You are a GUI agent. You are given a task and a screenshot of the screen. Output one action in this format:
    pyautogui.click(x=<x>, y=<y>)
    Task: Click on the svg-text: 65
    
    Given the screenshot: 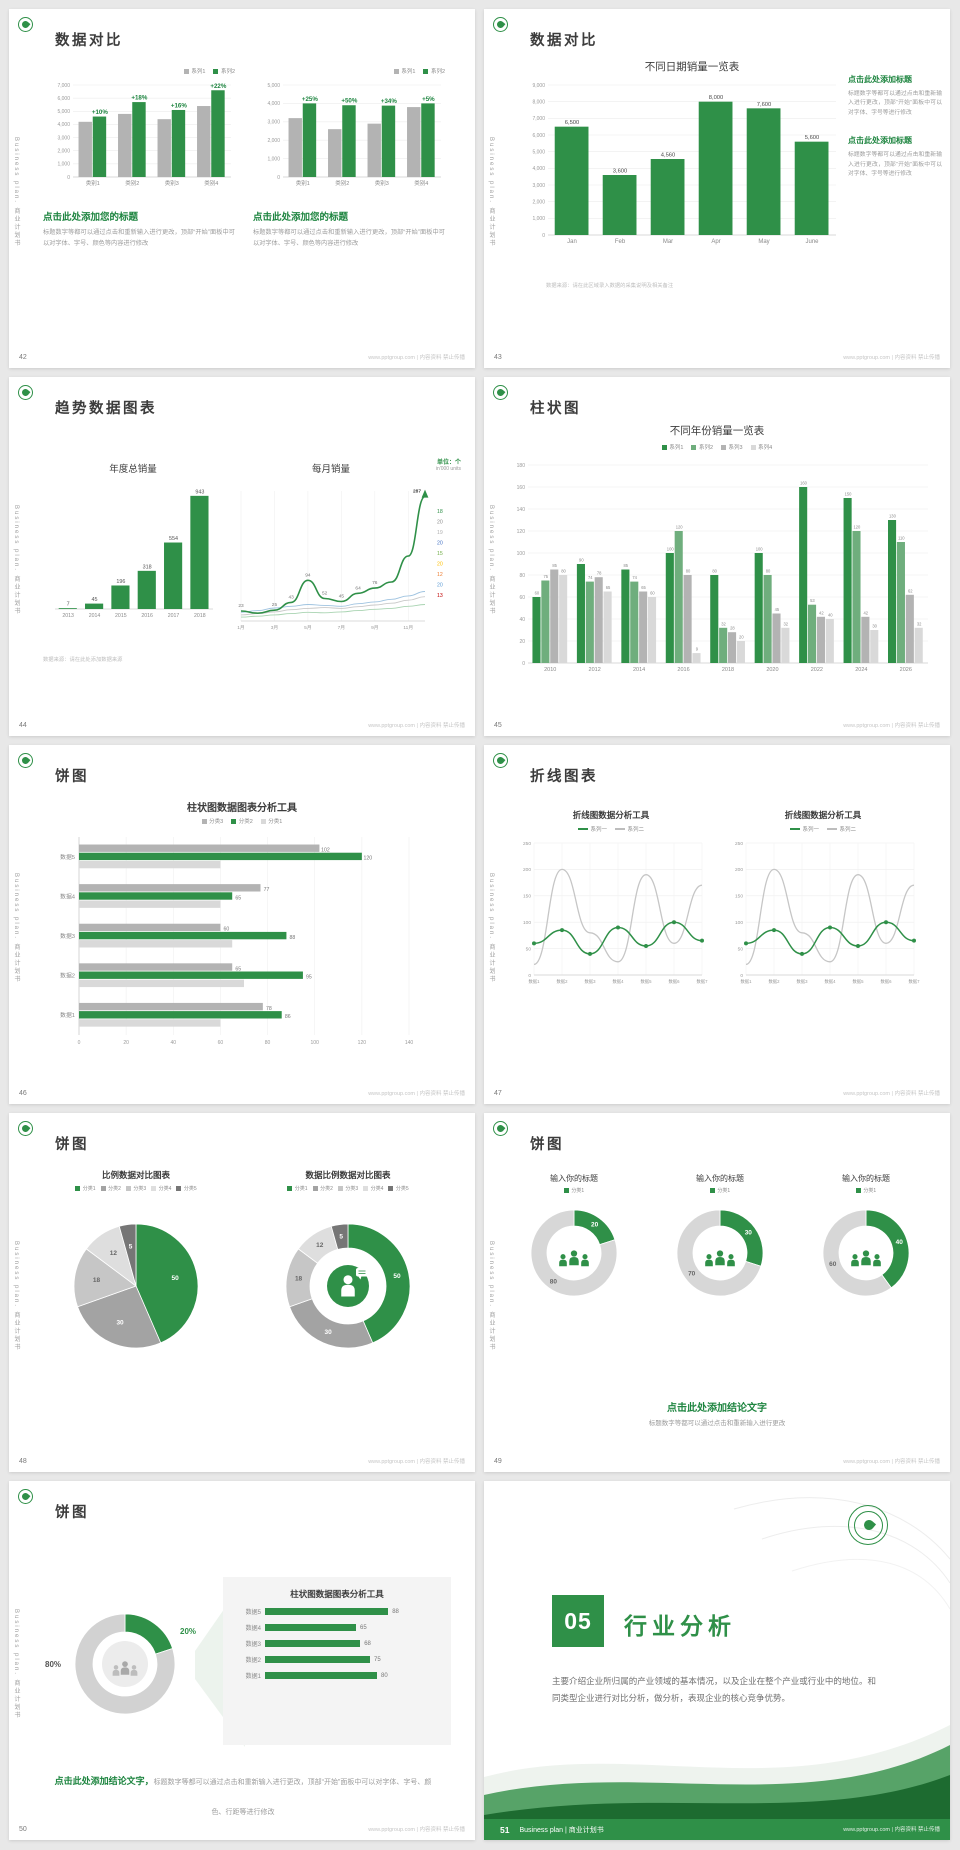 What is the action you would take?
    pyautogui.click(x=238, y=898)
    